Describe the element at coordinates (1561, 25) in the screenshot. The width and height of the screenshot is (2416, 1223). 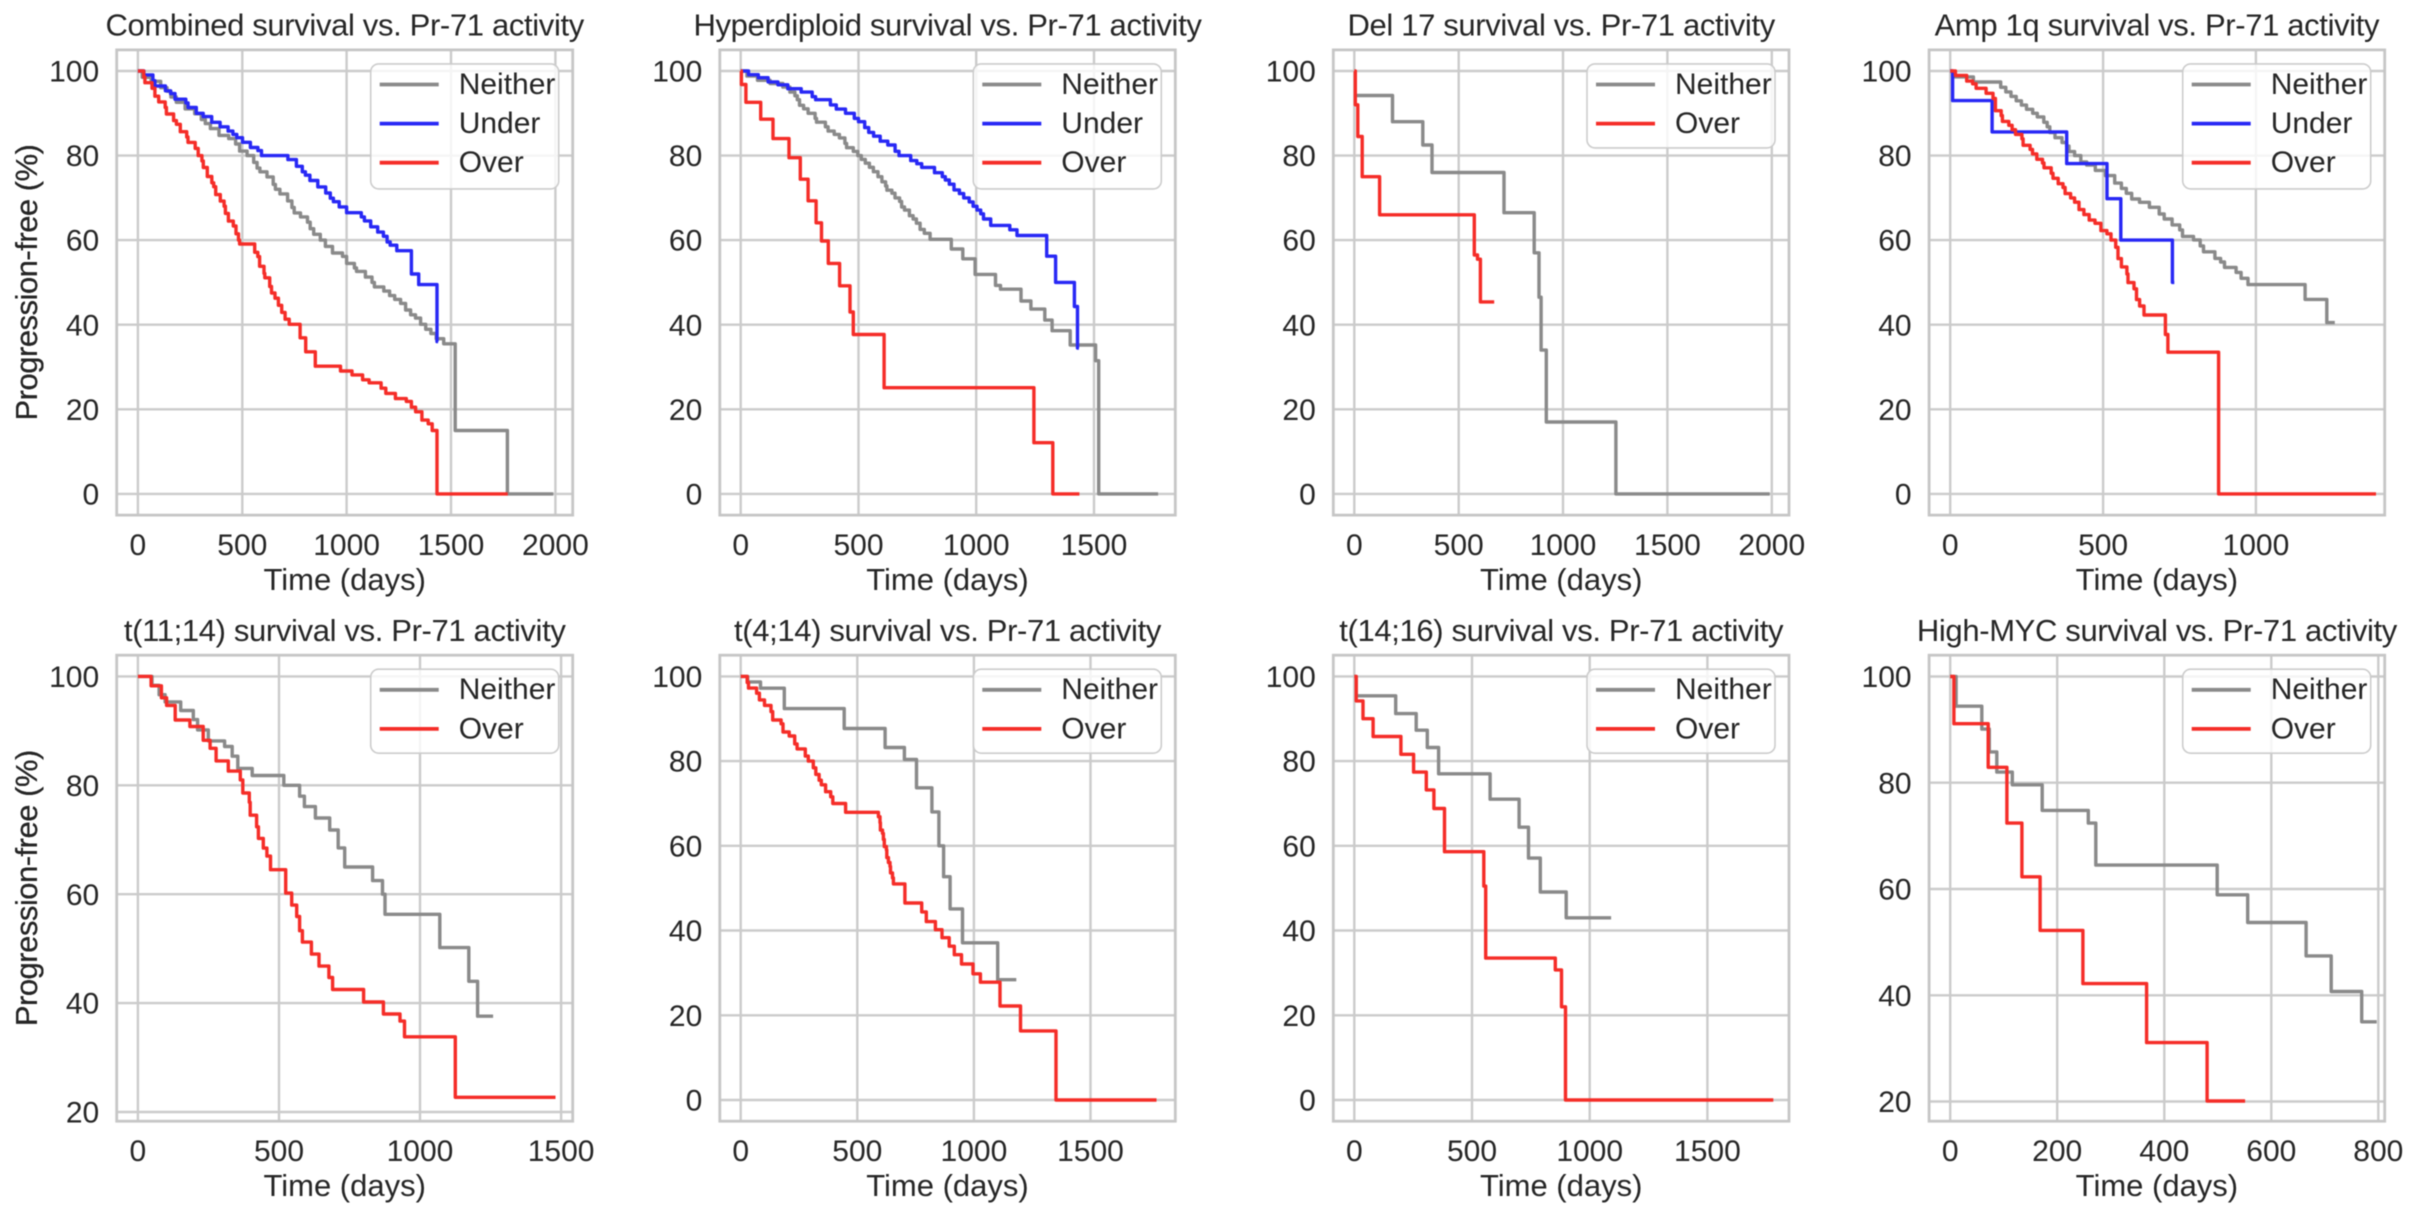
I see `svg-text:Del 17 survival vs. Pr-71 acti: Del 17 survival vs. Pr-71 activity` at that location.